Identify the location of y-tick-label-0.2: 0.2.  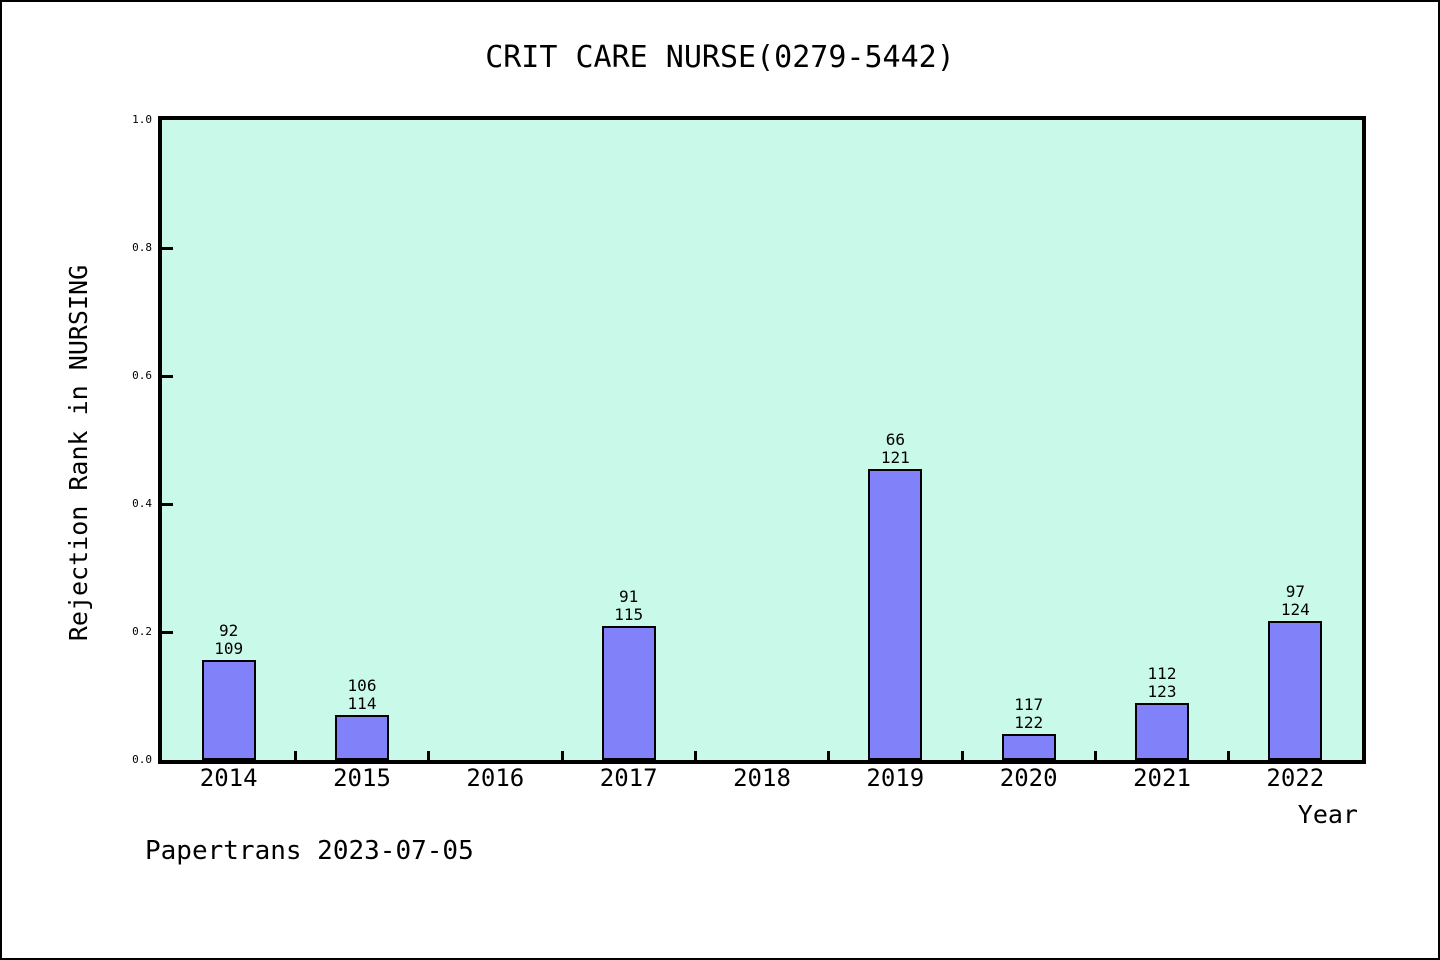
(142, 631).